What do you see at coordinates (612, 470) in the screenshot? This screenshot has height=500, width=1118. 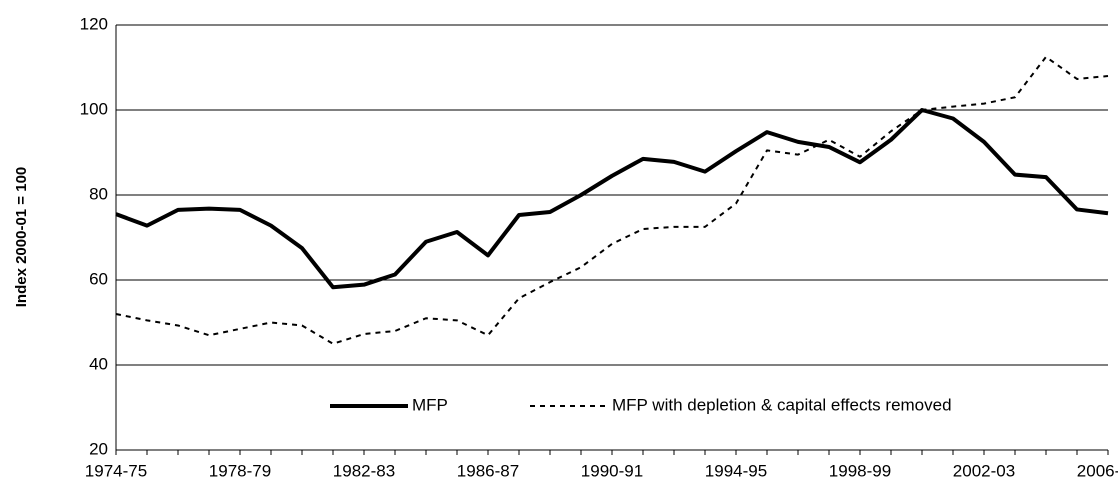 I see `x-tick-label: 1990-91` at bounding box center [612, 470].